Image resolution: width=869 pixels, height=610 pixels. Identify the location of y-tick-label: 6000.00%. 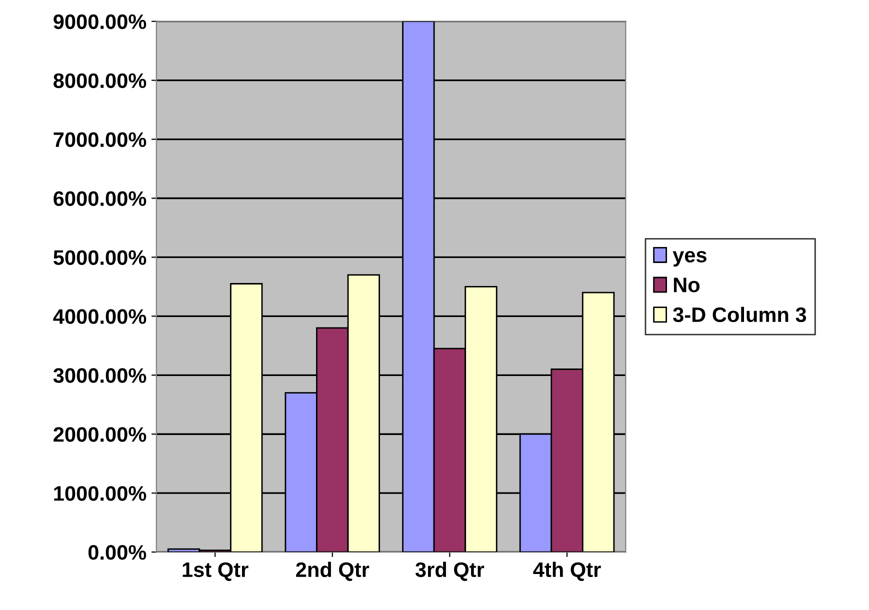
(100, 198).